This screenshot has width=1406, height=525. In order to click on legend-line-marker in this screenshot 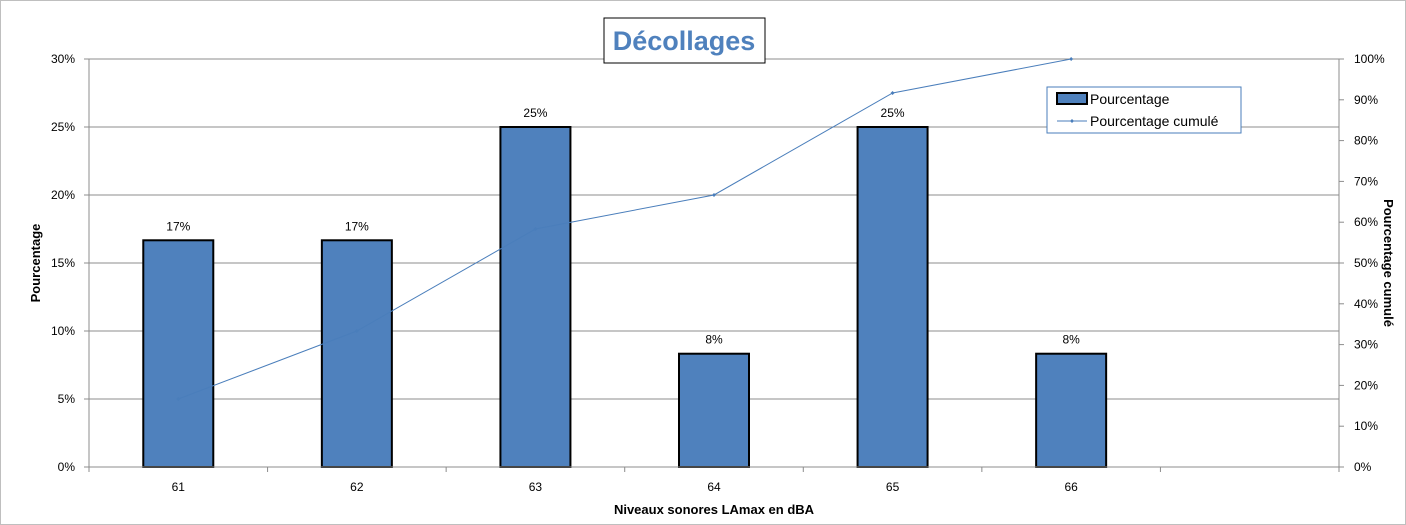, I will do `click(1072, 121)`.